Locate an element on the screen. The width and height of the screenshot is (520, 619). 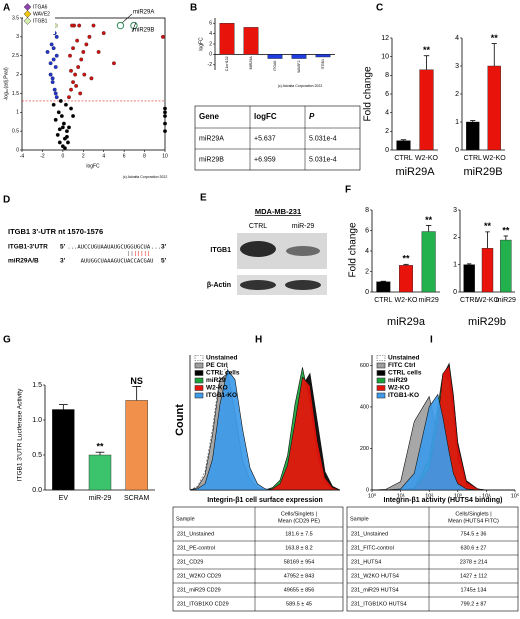
category-label: C1orf132 is located at coordinates (227, 63).